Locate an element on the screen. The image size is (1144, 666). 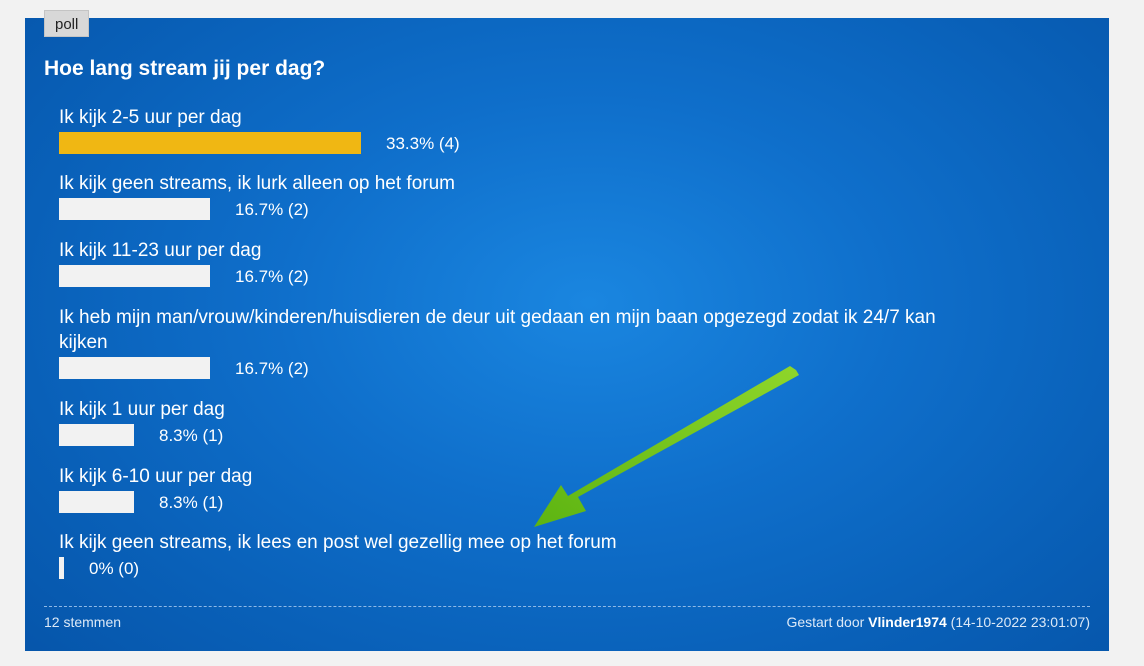
poll-result-percent: 33.3% (4) is located at coordinates (423, 143).